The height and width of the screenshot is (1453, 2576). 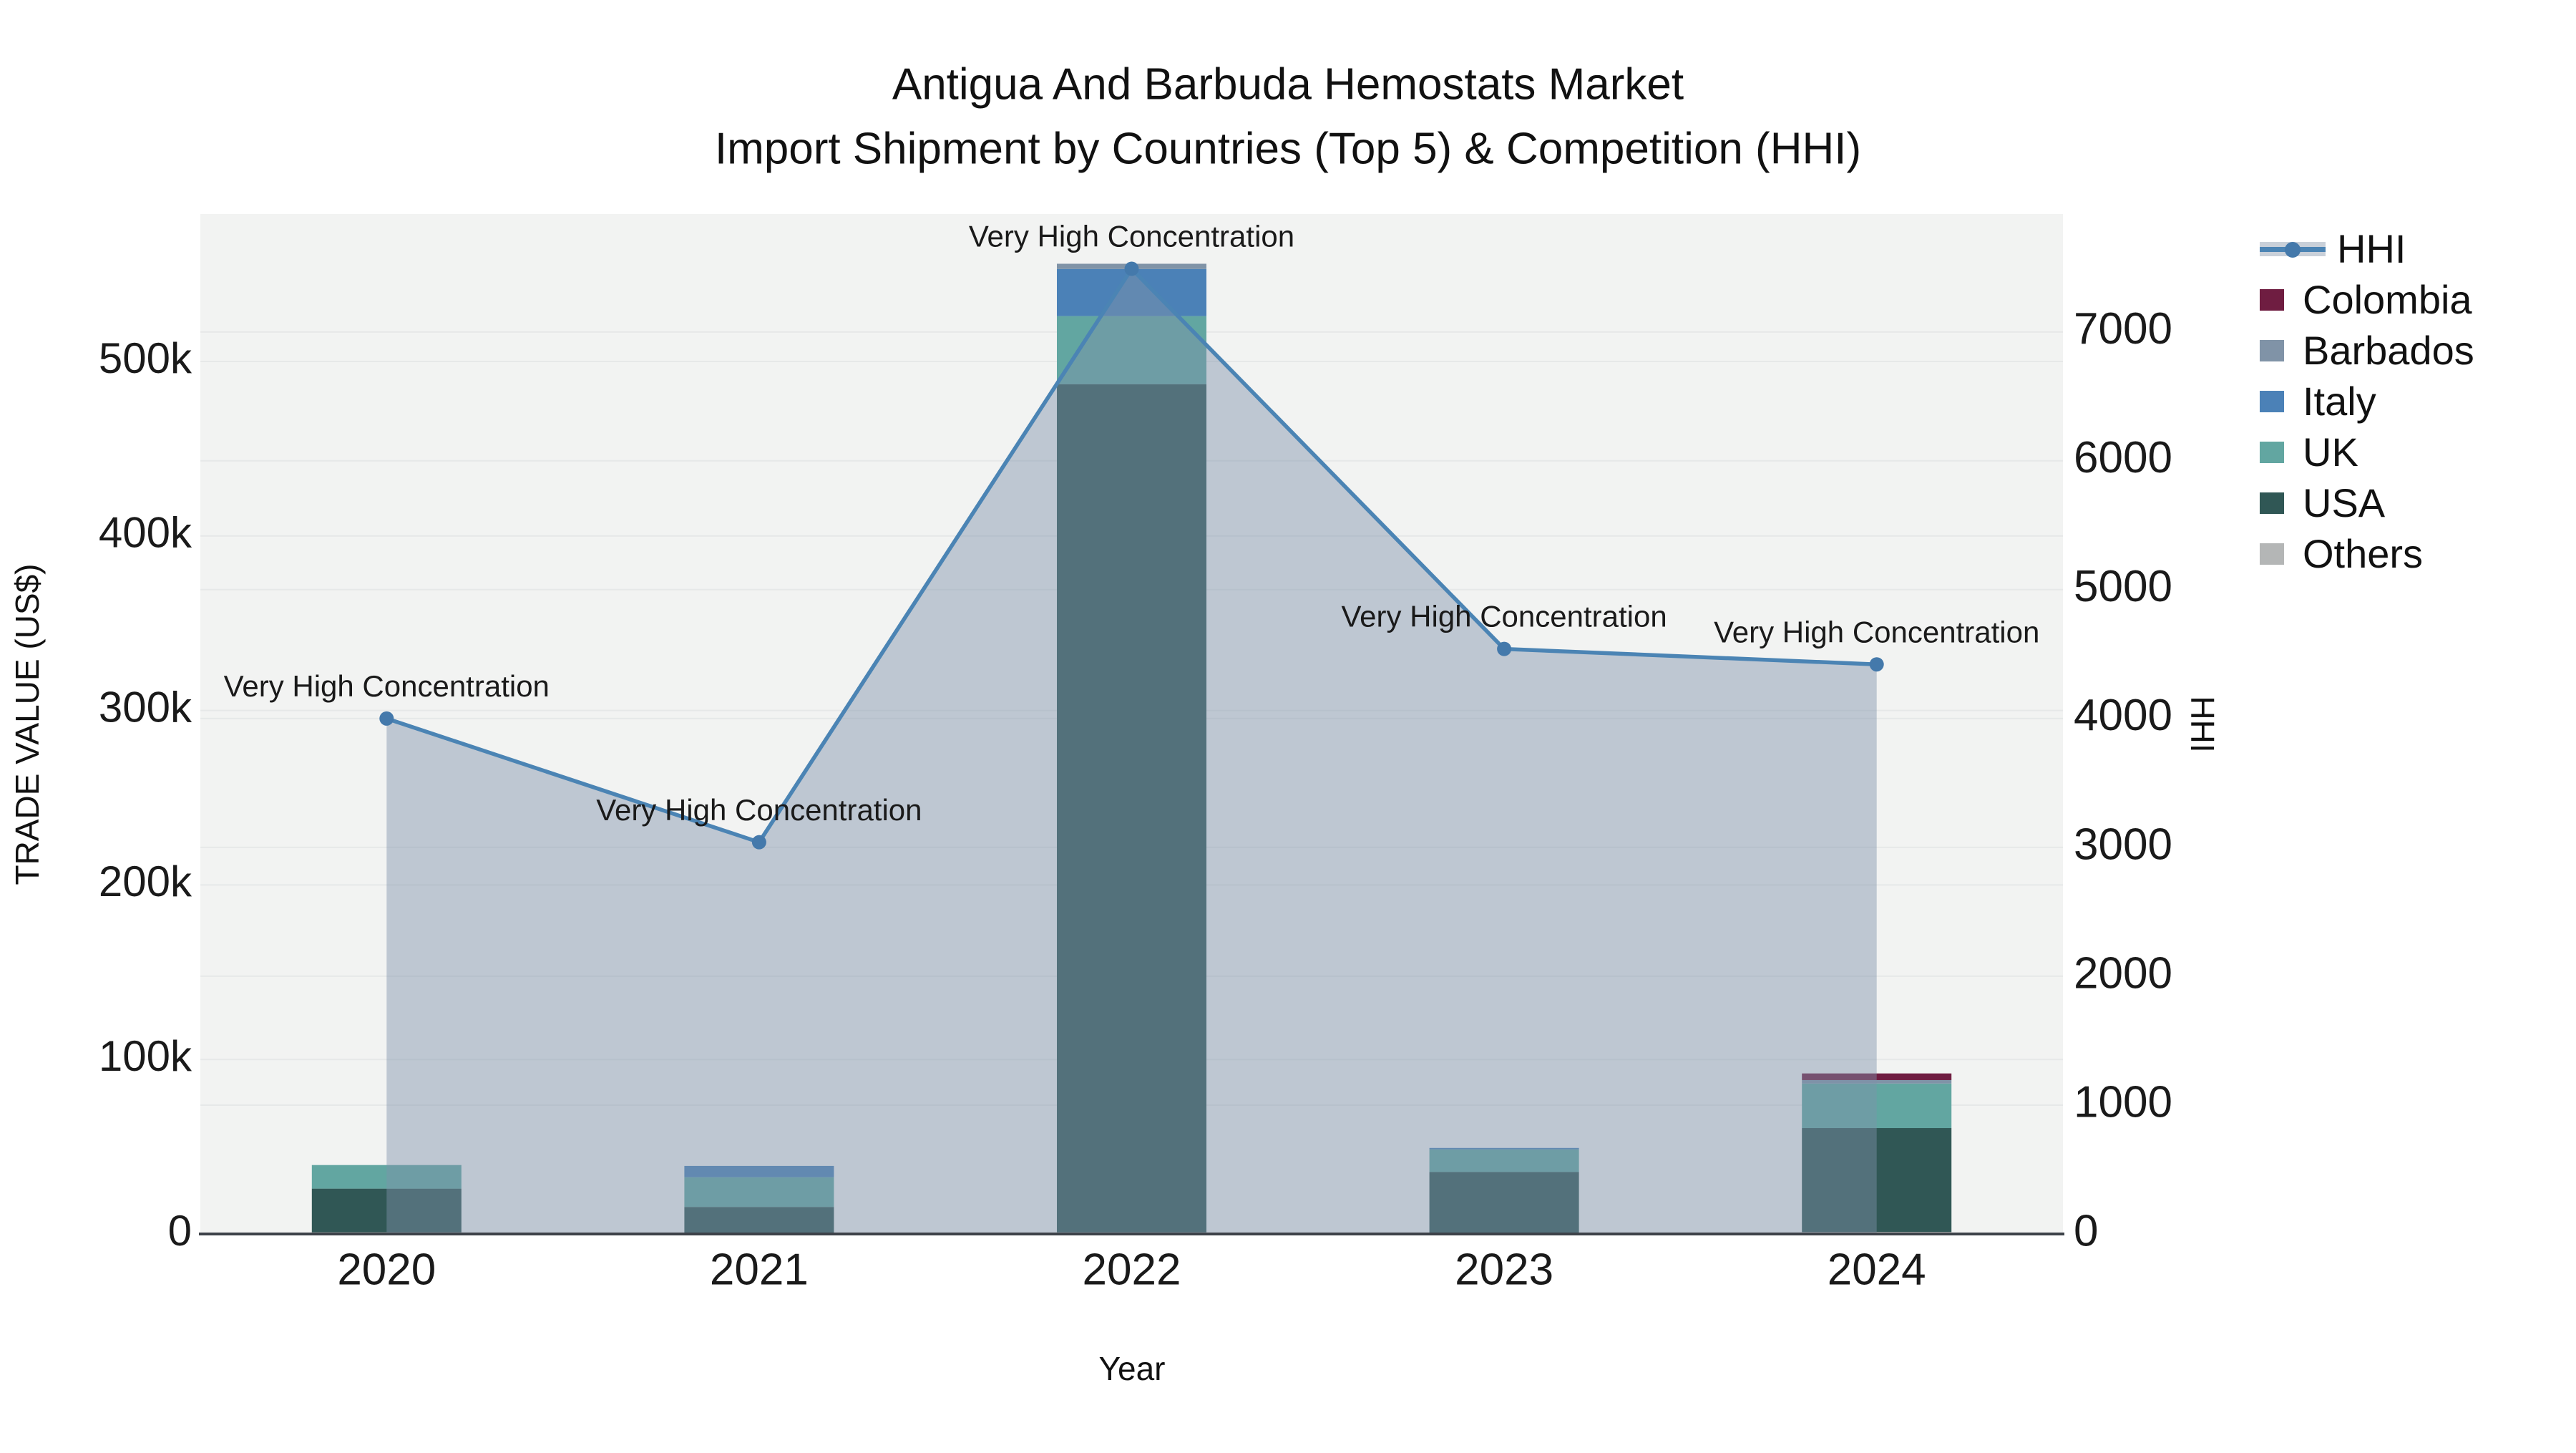 I want to click on legend-item-barbados: Barbados, so click(x=2367, y=351).